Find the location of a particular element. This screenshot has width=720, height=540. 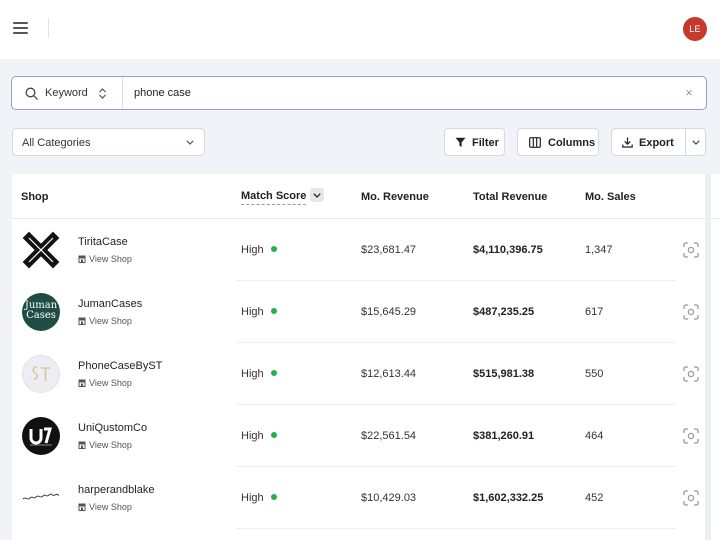

column-header-match-score: Match Score is located at coordinates (274, 197).